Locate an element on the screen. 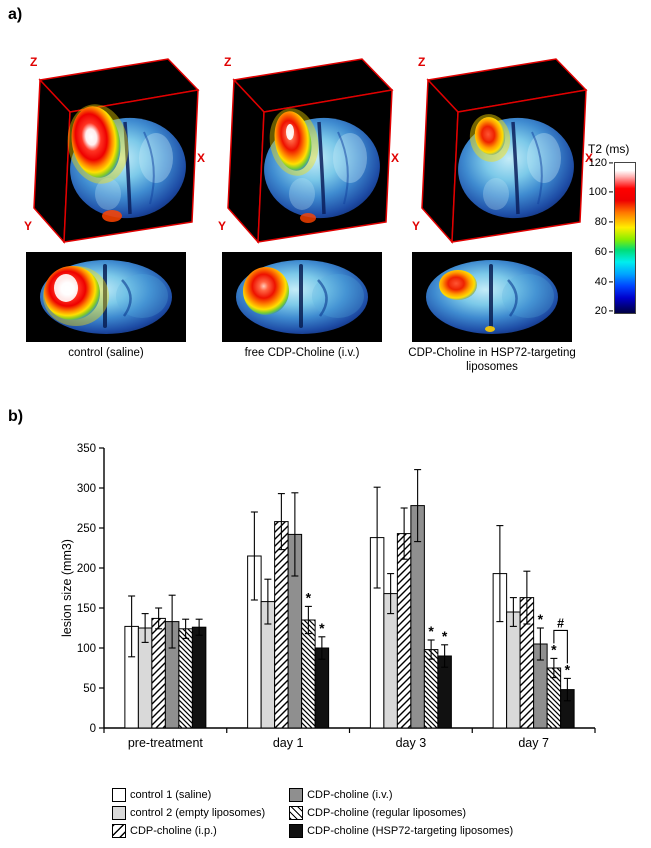 The height and width of the screenshot is (848, 651). legend-item: control 2 (empty liposomes) is located at coordinates (188, 813).